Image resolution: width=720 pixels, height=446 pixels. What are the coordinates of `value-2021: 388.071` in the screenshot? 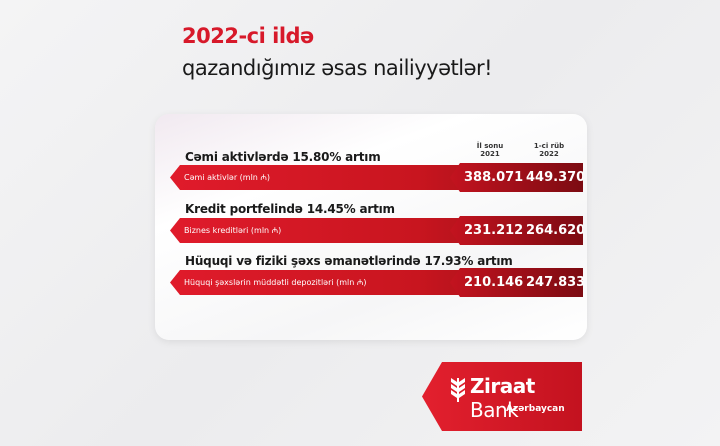 It's located at (494, 177).